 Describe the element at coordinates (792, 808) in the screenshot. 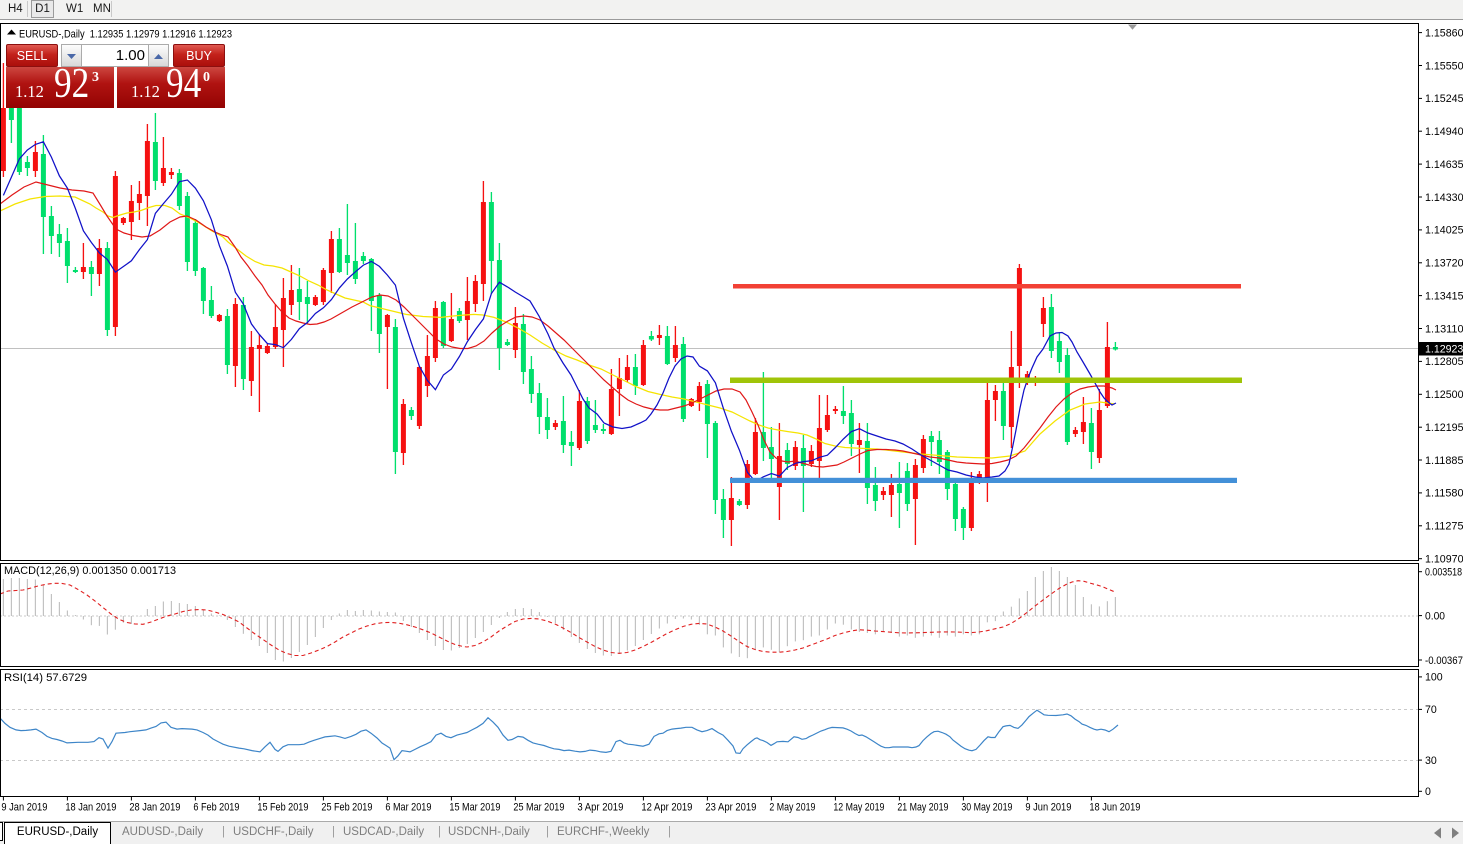

I see `svg-text: 2 May 2019` at that location.